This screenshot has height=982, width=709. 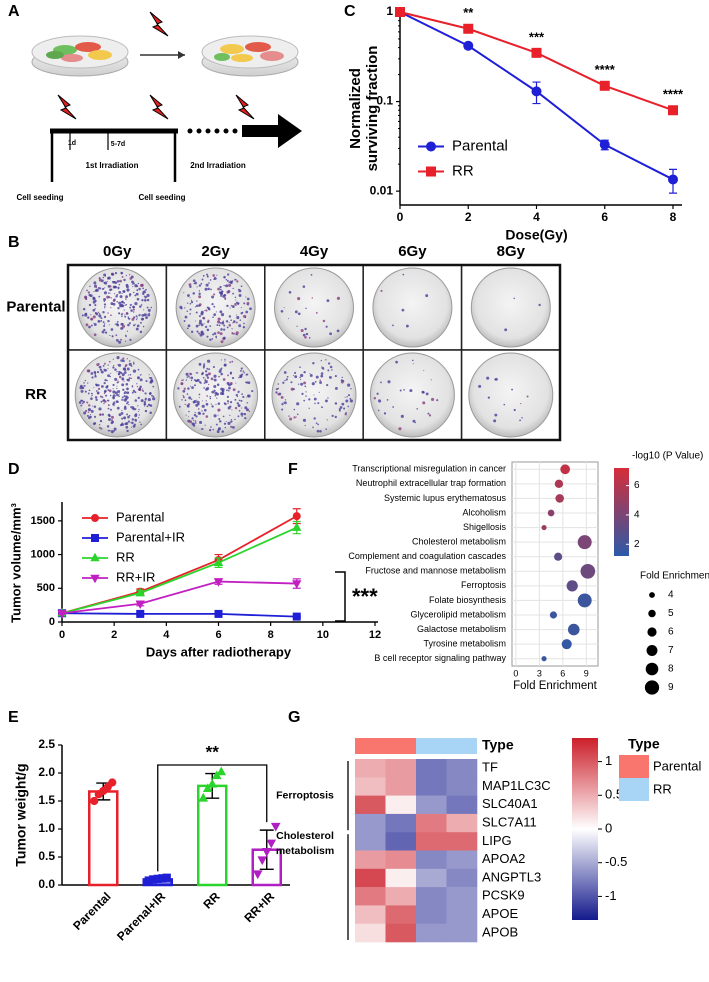 I want to click on category-label: Folate biosynthesis, so click(x=468, y=600).